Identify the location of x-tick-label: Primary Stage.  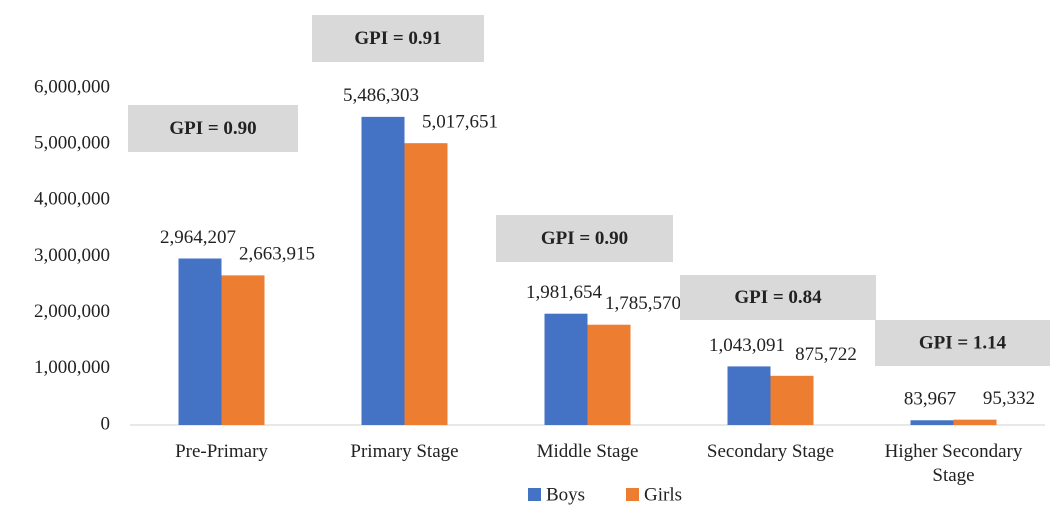
(404, 451).